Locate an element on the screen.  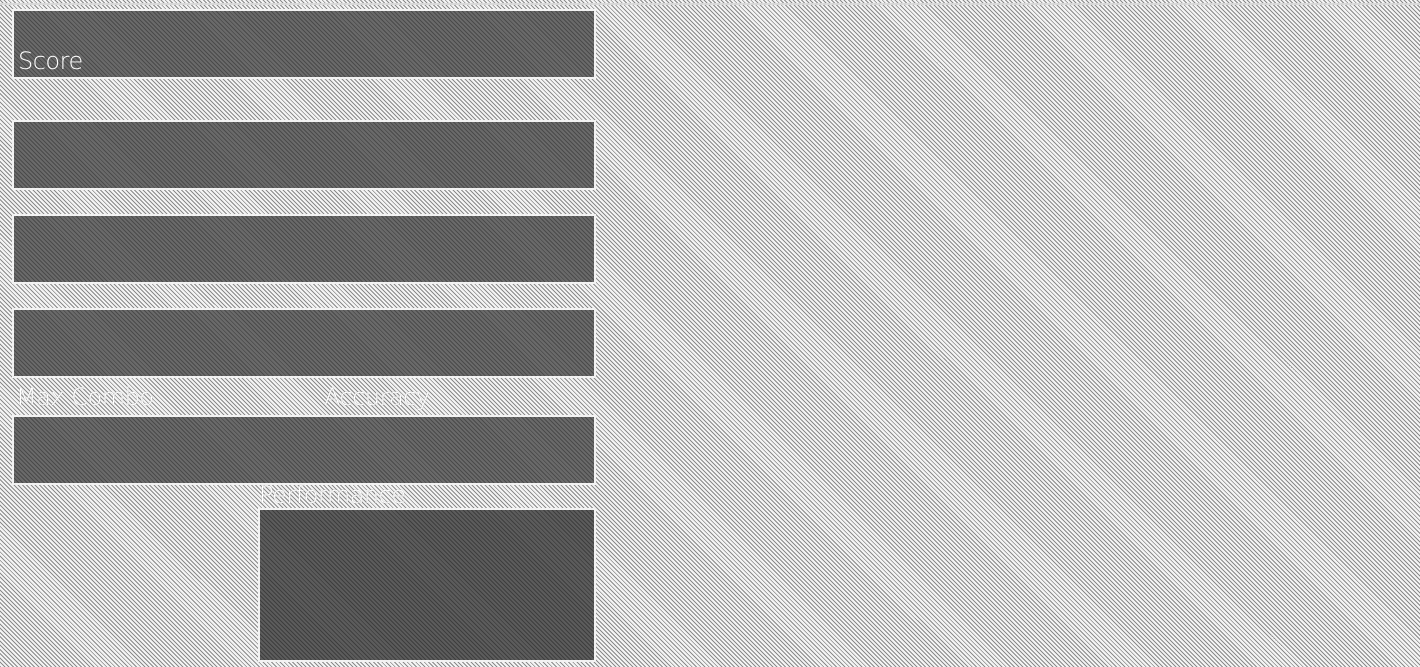
accuracy-label: Accuracy is located at coordinates (377, 397).